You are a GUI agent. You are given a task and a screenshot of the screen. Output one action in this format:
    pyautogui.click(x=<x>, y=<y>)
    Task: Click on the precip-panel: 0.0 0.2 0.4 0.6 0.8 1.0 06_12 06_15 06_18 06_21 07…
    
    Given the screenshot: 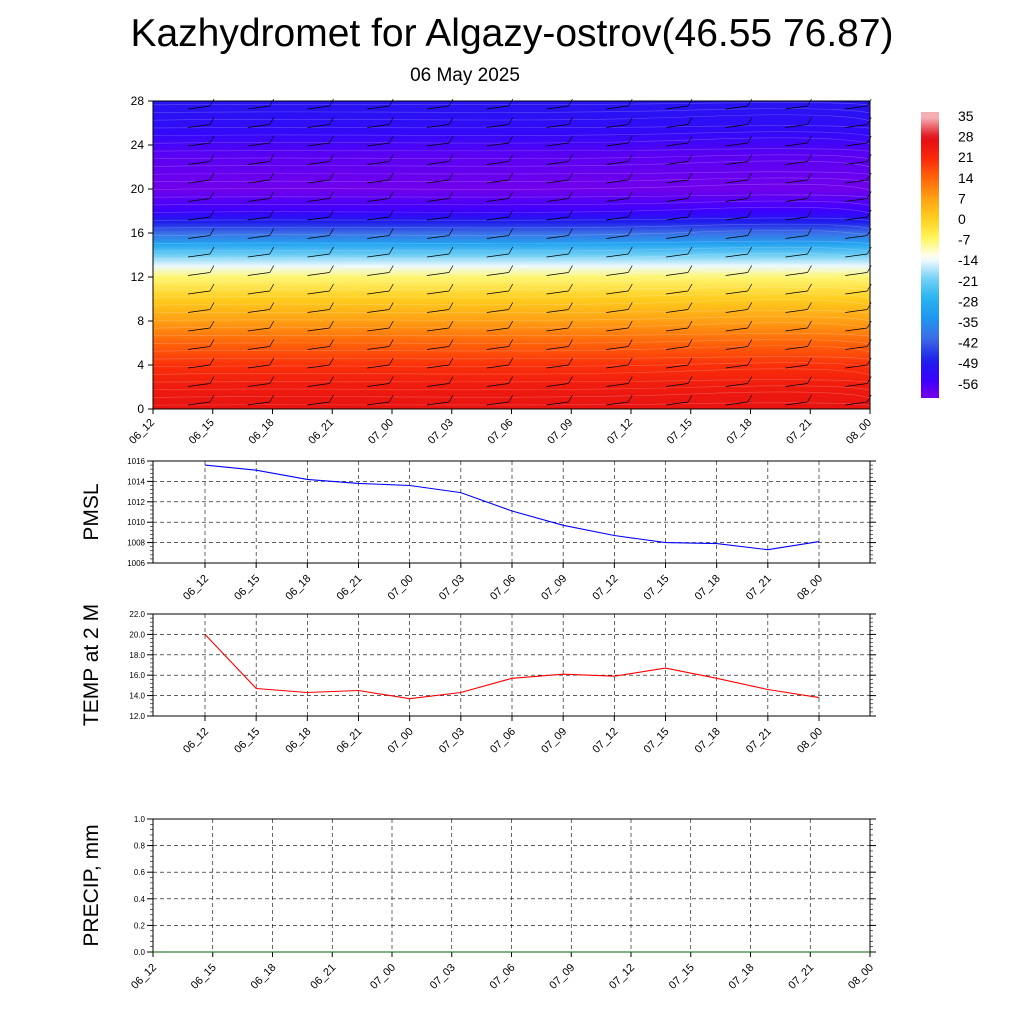 What is the action you would take?
    pyautogui.click(x=478, y=903)
    